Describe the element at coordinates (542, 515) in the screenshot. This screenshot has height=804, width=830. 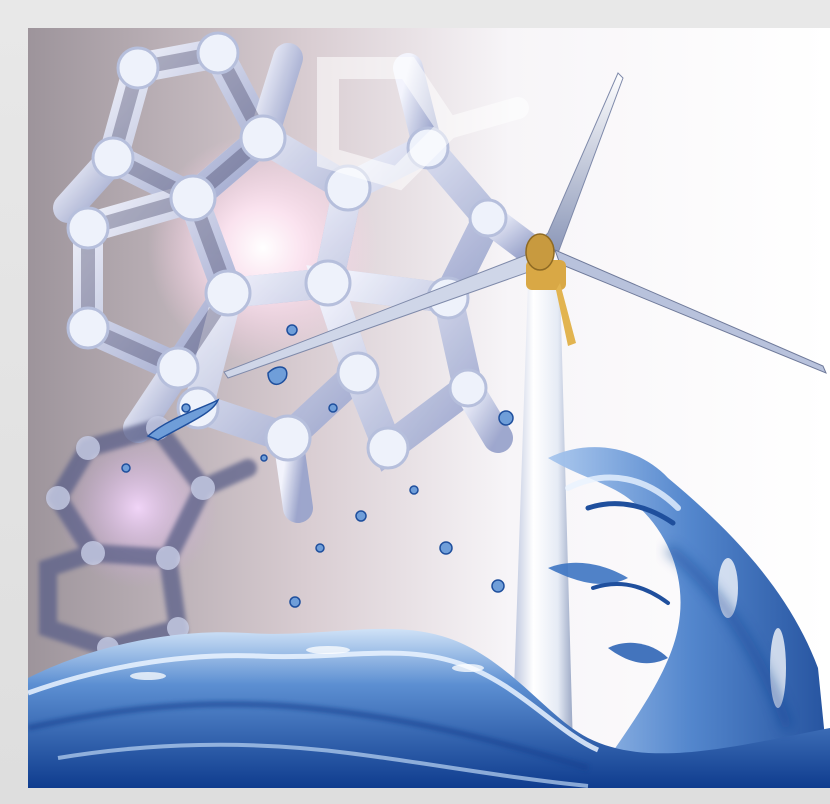
I see `turbine-tower` at that location.